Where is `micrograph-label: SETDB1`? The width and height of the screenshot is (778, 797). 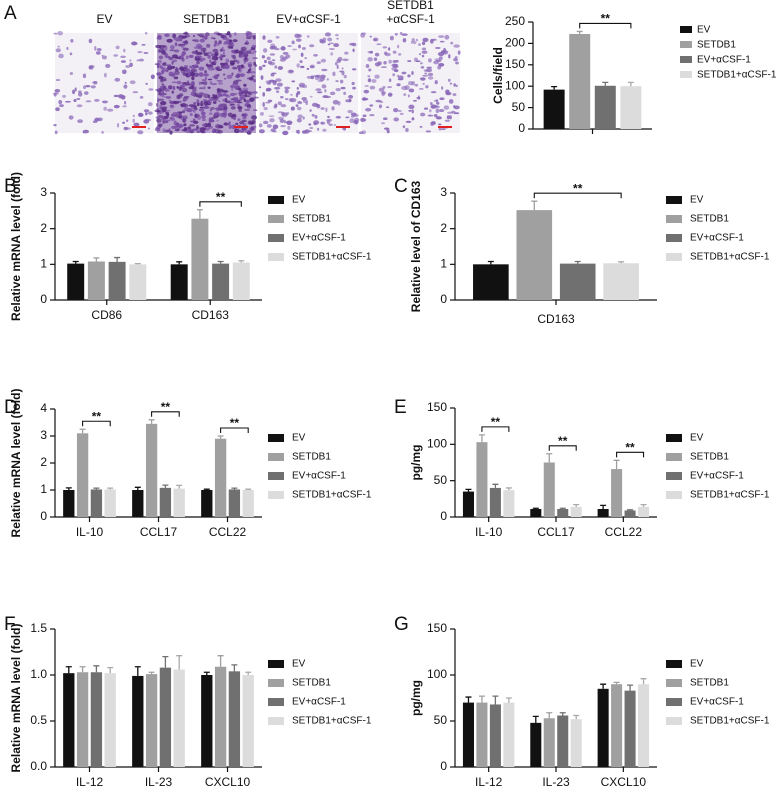
micrograph-label: SETDB1 is located at coordinates (206, 19).